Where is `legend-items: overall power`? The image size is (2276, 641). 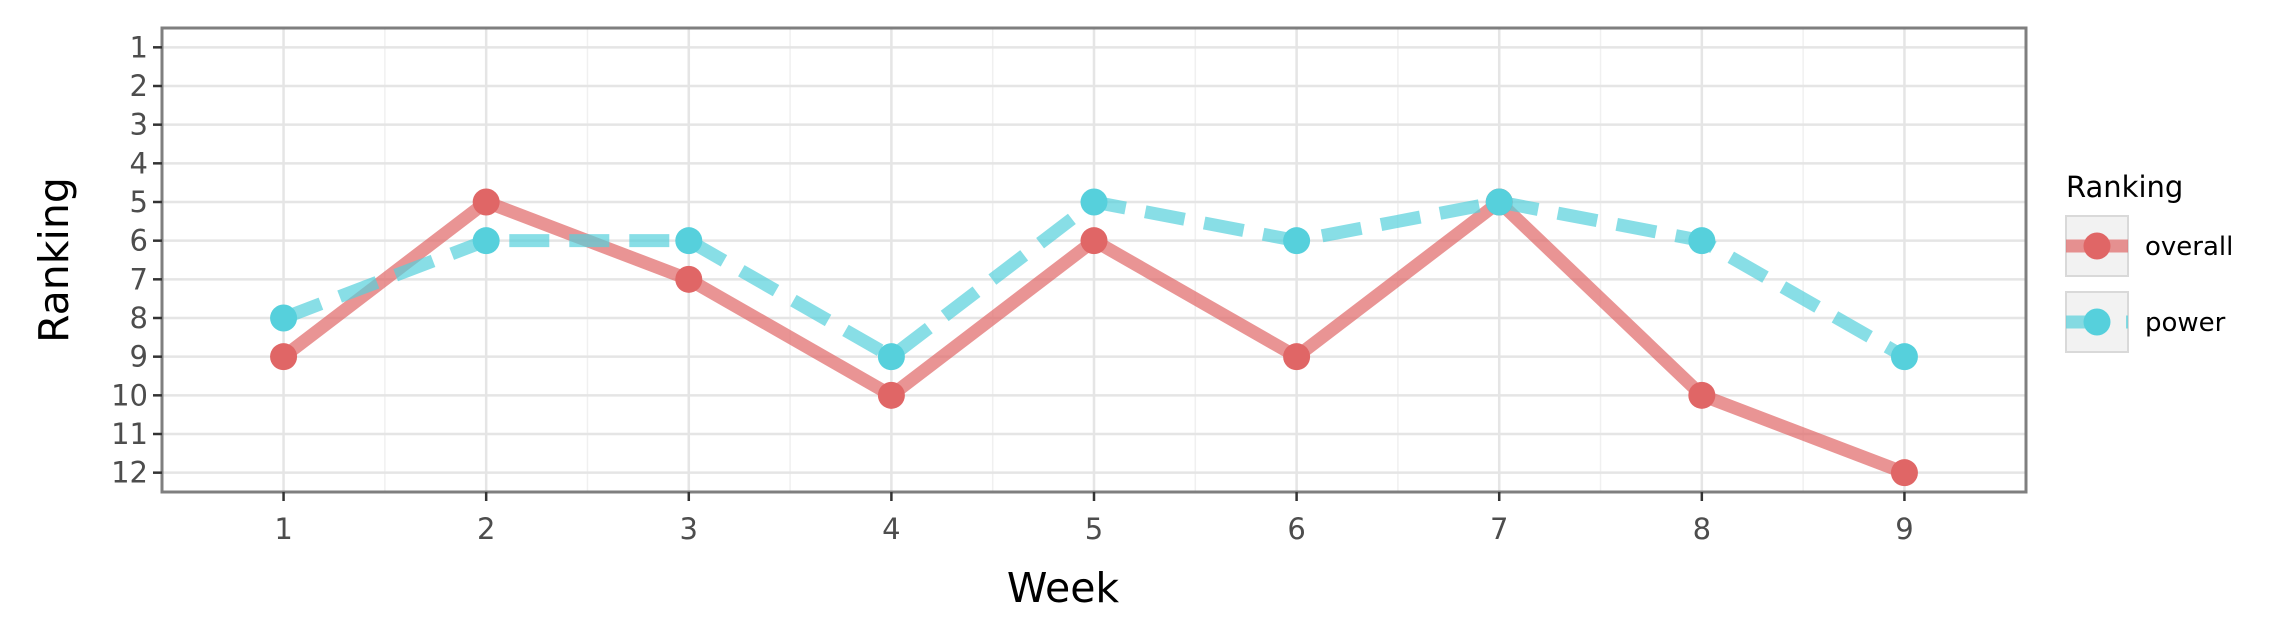
legend-items: overall power is located at coordinates (2149, 284).